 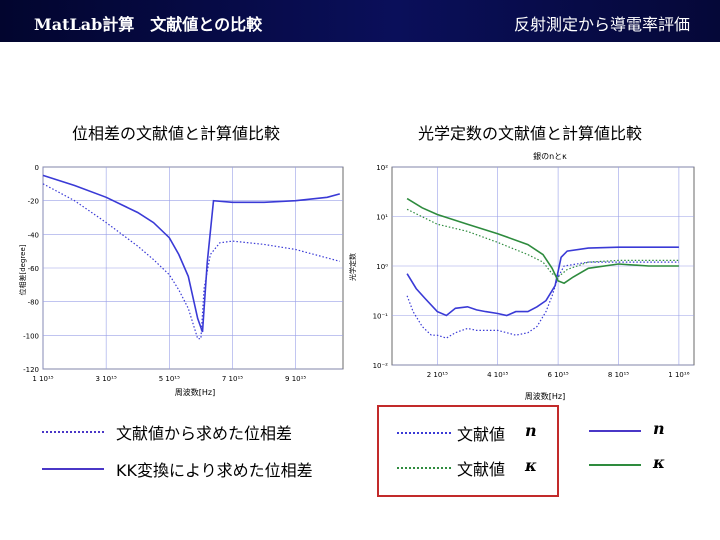 I want to click on x-tick-label: 9 10¹⁵, so click(x=295, y=379).